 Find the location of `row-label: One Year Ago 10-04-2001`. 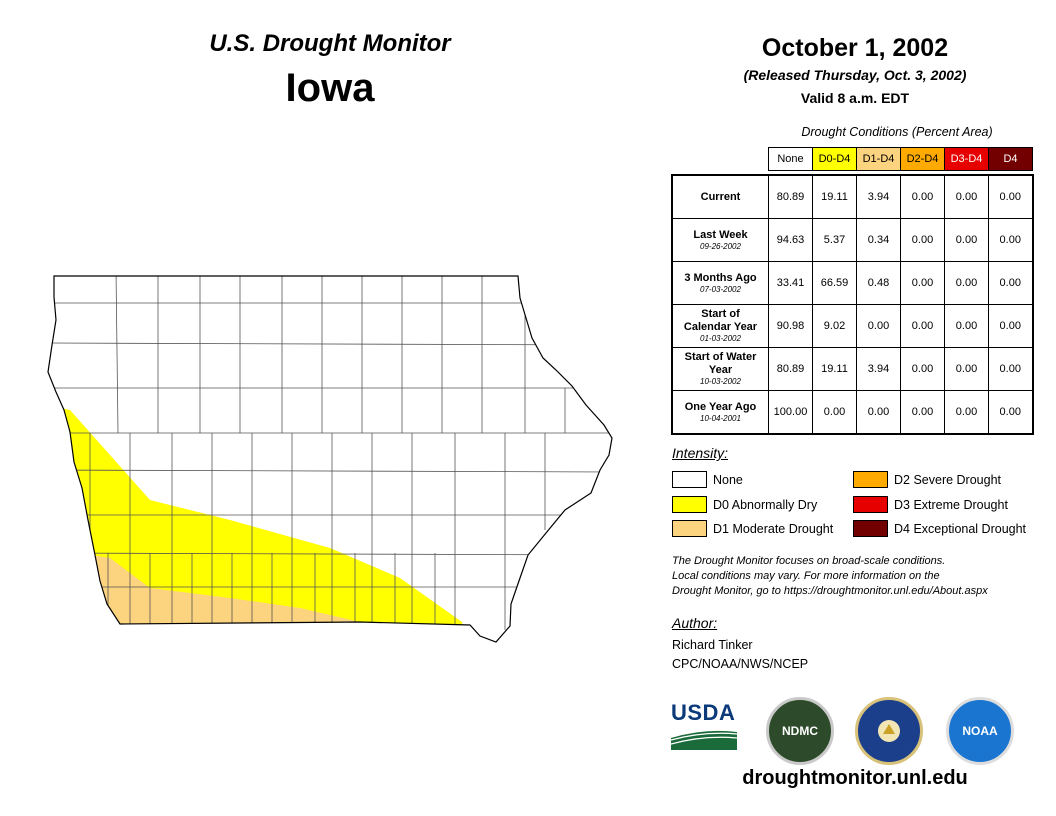

row-label: One Year Ago 10-04-2001 is located at coordinates (720, 412).